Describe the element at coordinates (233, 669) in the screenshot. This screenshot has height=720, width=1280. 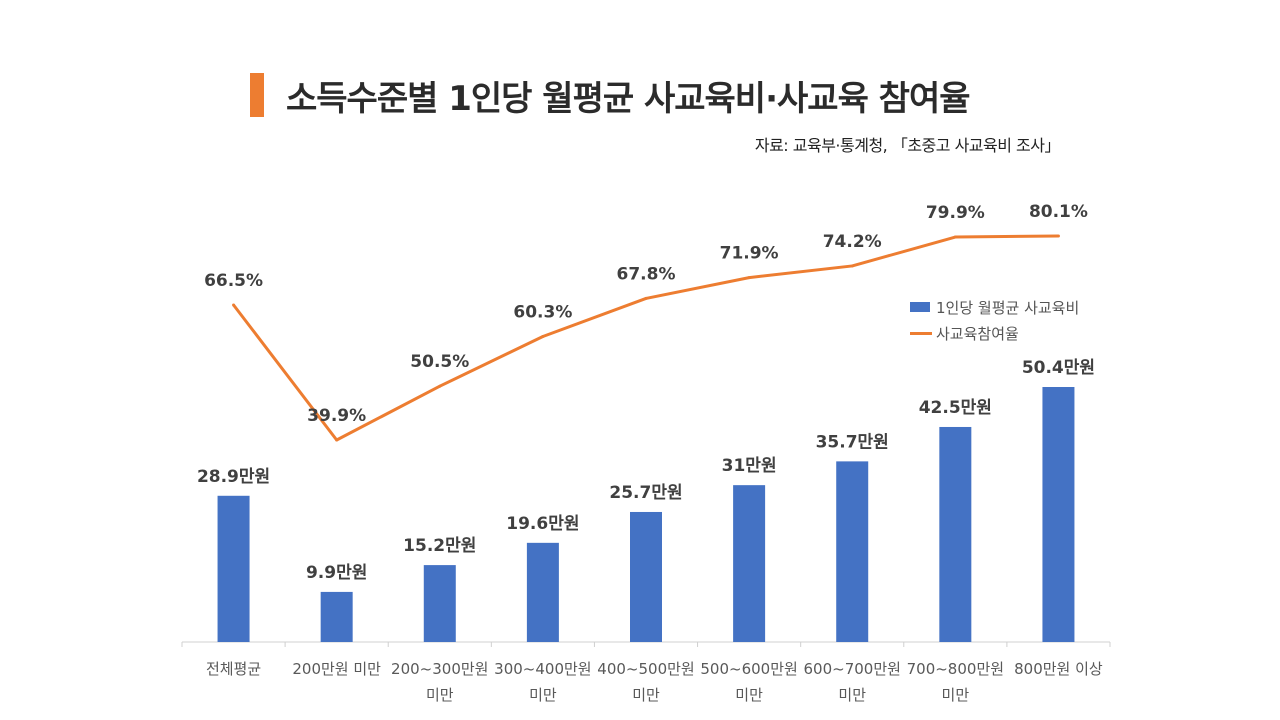
I see `x-tick-label-1: 전체평균` at that location.